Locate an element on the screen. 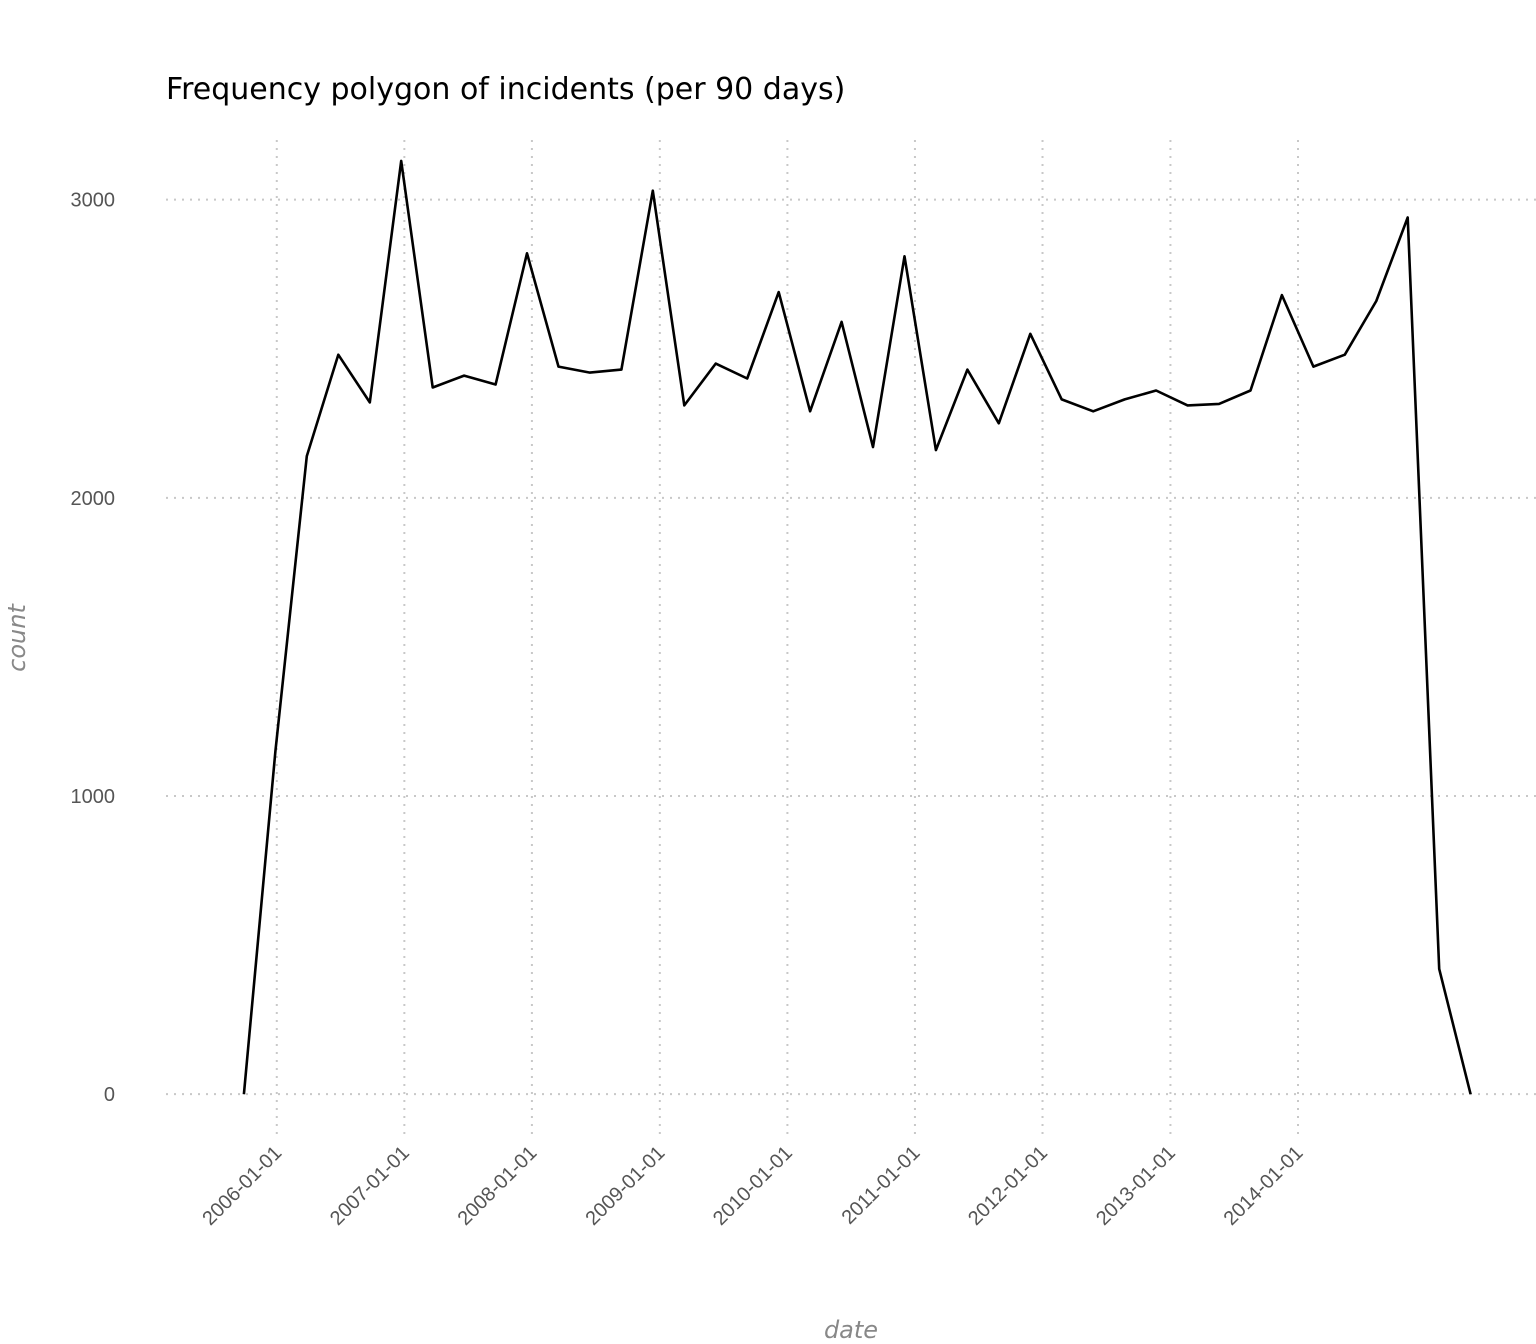 Image resolution: width=1536 pixels, height=1344 pixels. x-tick-label: 2011-01-01 is located at coordinates (881, 1185).